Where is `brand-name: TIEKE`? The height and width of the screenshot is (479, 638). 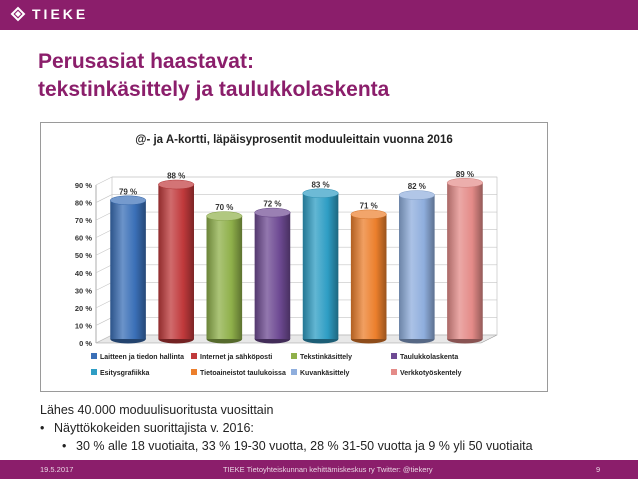
brand-name: TIEKE is located at coordinates (60, 14).